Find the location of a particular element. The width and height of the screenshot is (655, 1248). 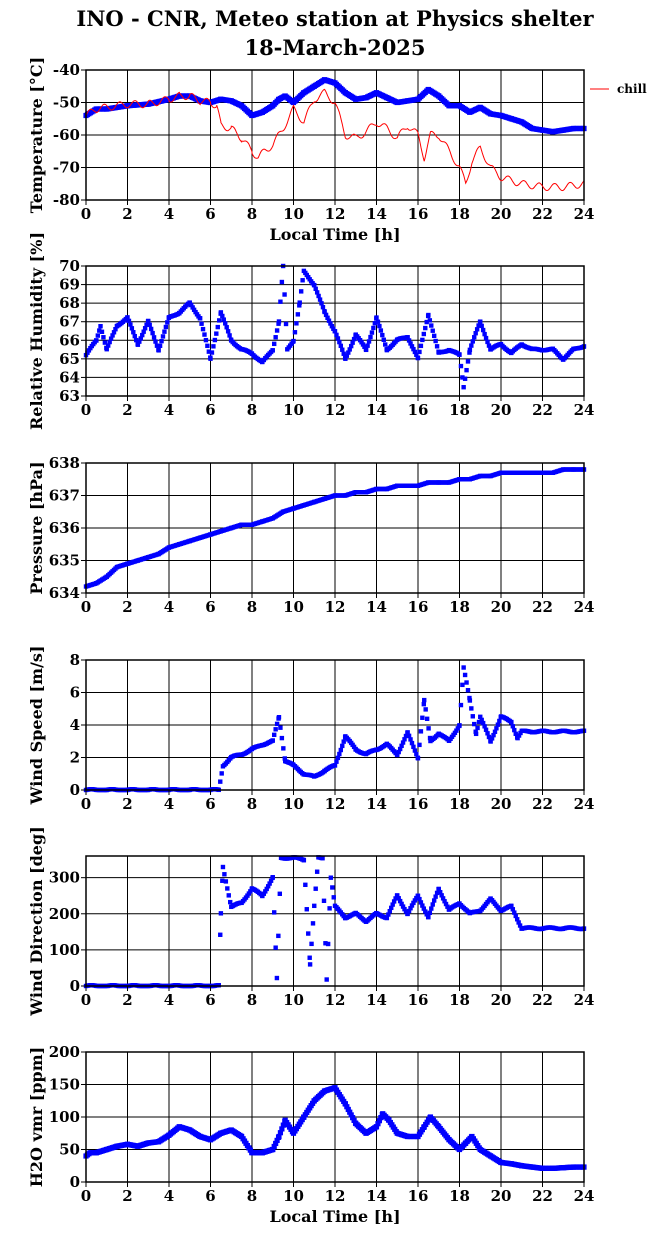

x-tick-label: 4 is located at coordinates (169, 214).